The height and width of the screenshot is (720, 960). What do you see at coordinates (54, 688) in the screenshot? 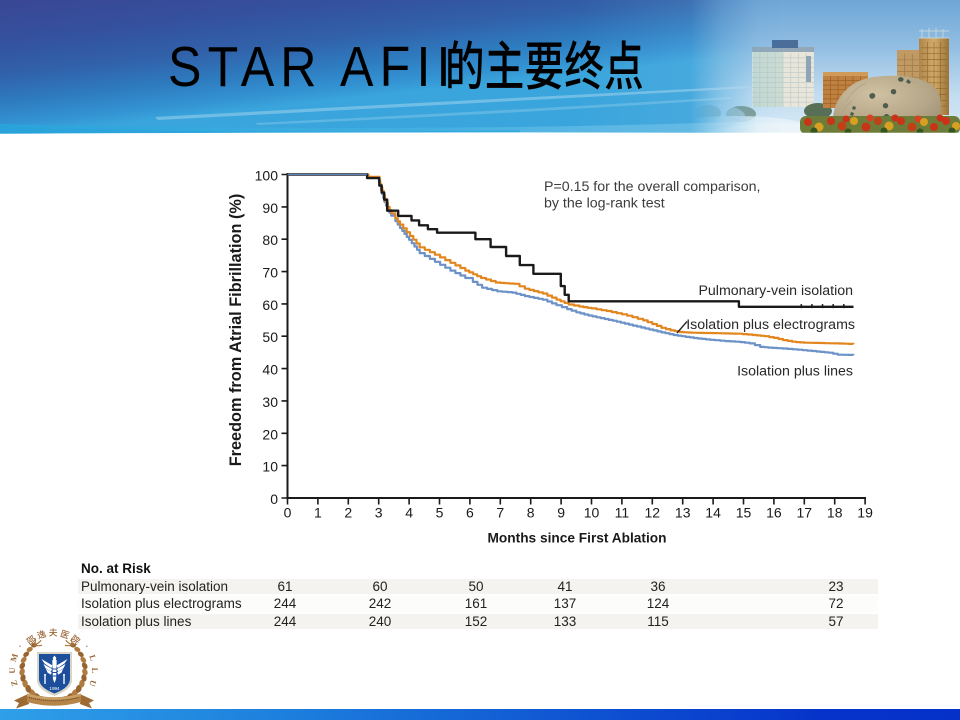
I see `svg-text: 1994` at bounding box center [54, 688].